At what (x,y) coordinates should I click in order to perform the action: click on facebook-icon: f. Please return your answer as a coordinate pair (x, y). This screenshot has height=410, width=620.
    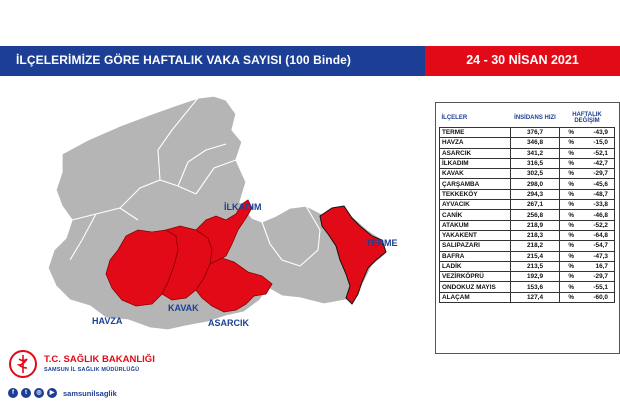
    Looking at the image, I should click on (13, 393).